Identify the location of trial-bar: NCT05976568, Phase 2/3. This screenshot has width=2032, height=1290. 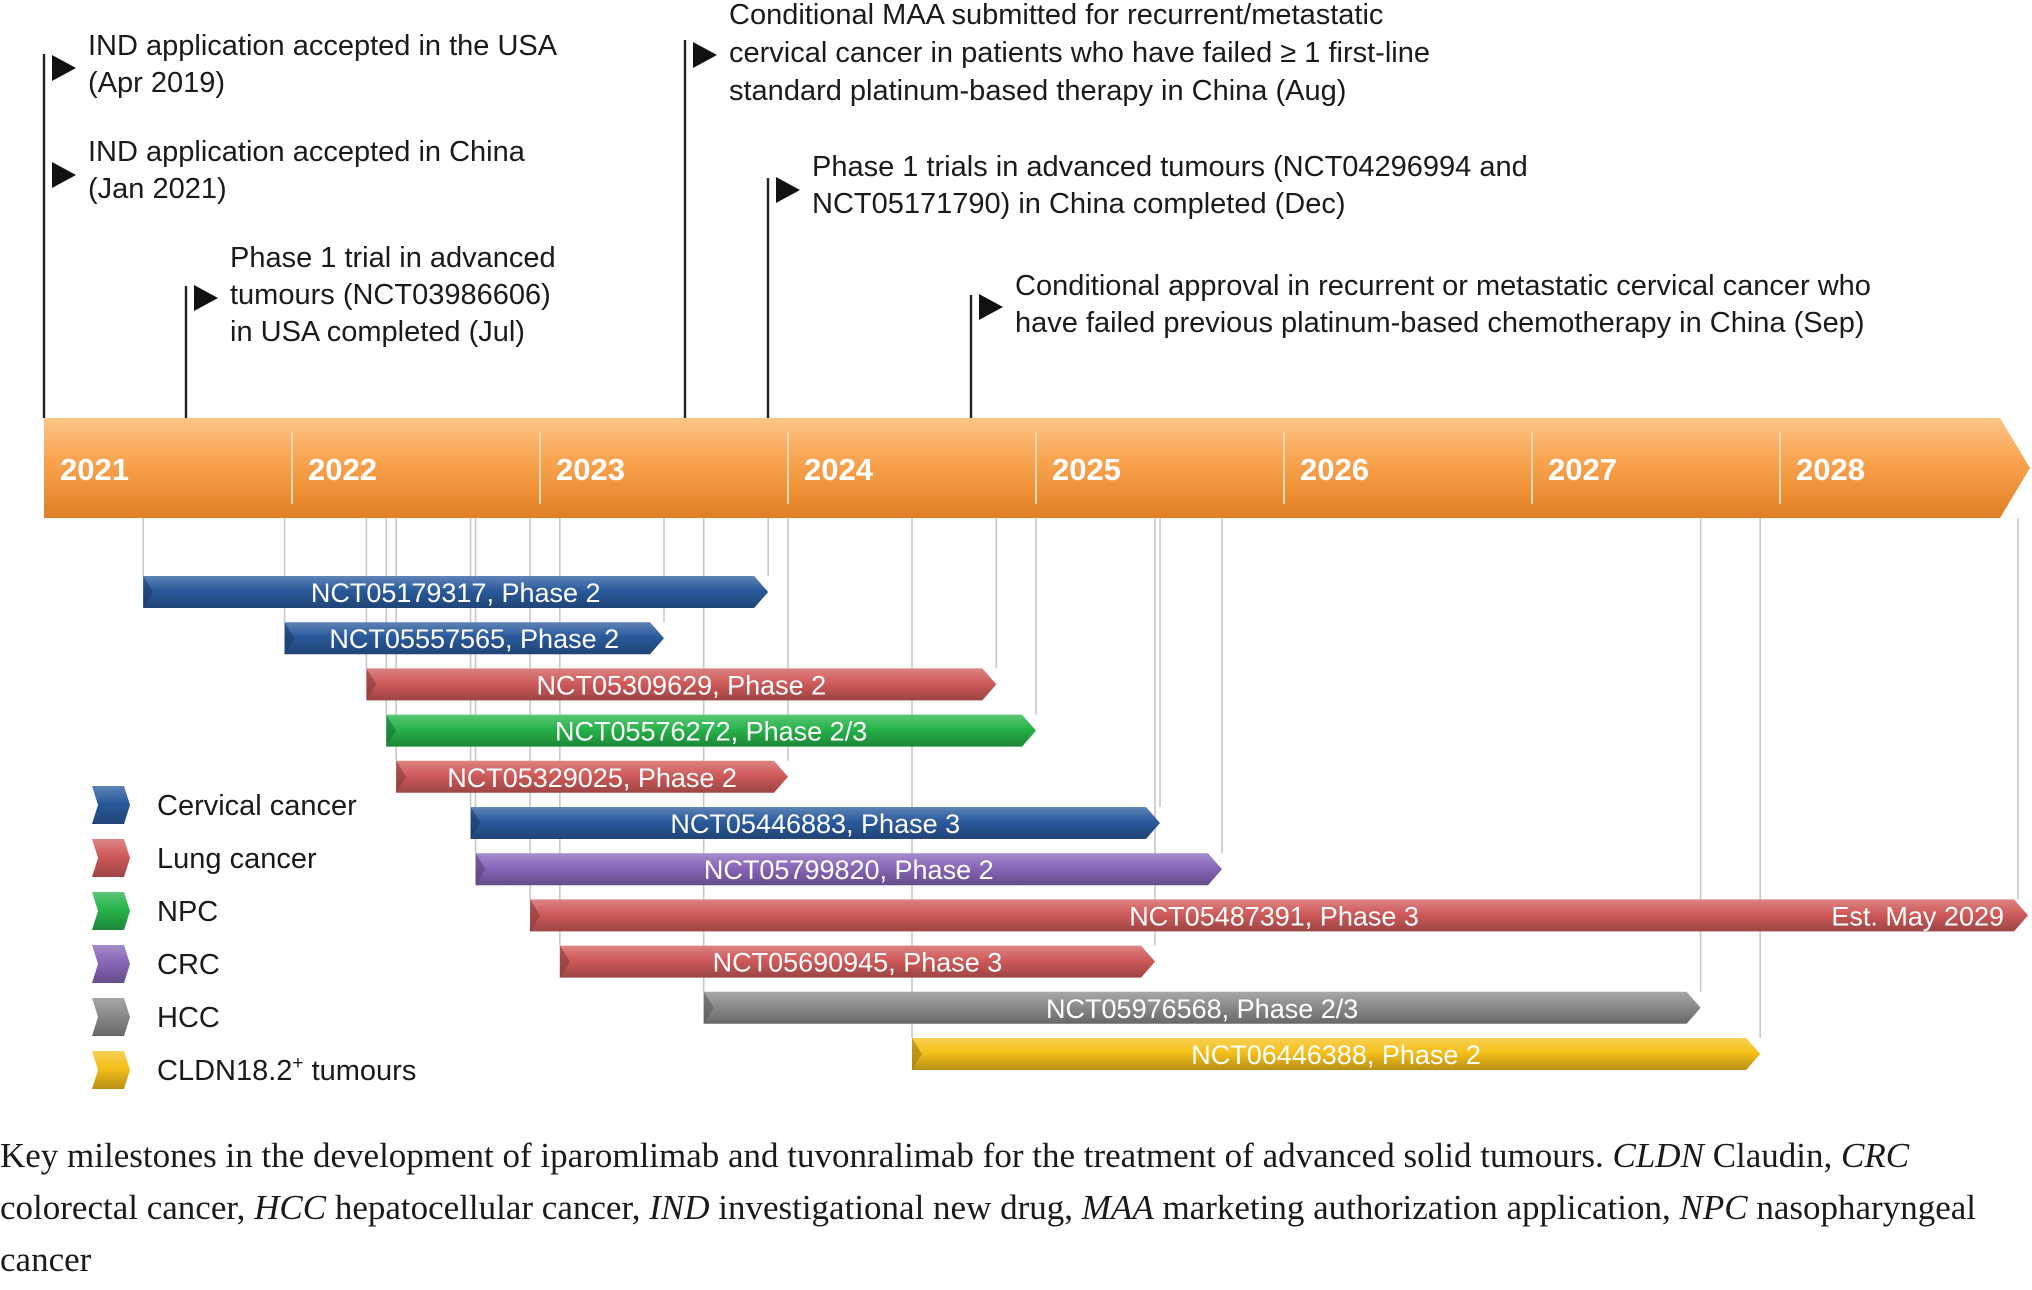
(1202, 1007).